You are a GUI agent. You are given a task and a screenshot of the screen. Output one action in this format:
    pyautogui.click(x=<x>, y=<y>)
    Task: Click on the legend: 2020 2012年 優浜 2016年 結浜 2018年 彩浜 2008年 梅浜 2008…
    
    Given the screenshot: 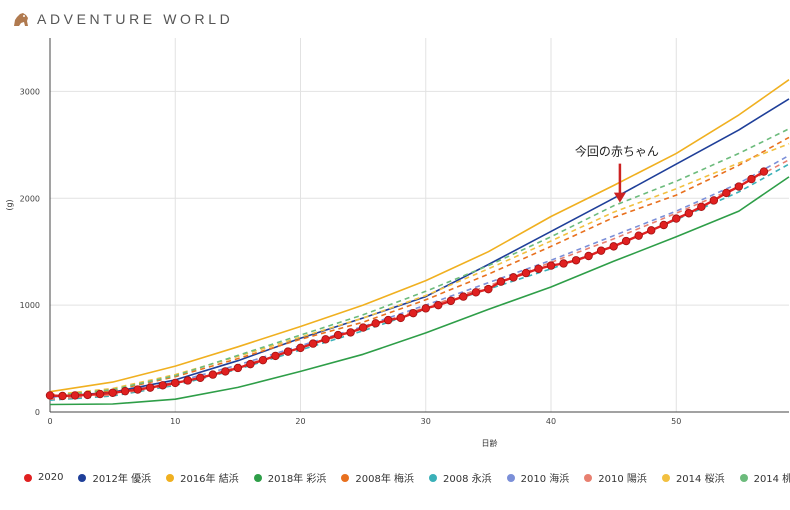 What is the action you would take?
    pyautogui.click(x=407, y=477)
    